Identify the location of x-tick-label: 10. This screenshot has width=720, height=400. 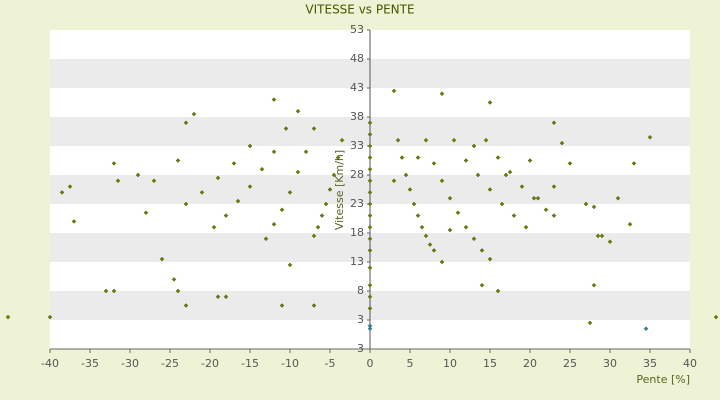
(450, 363).